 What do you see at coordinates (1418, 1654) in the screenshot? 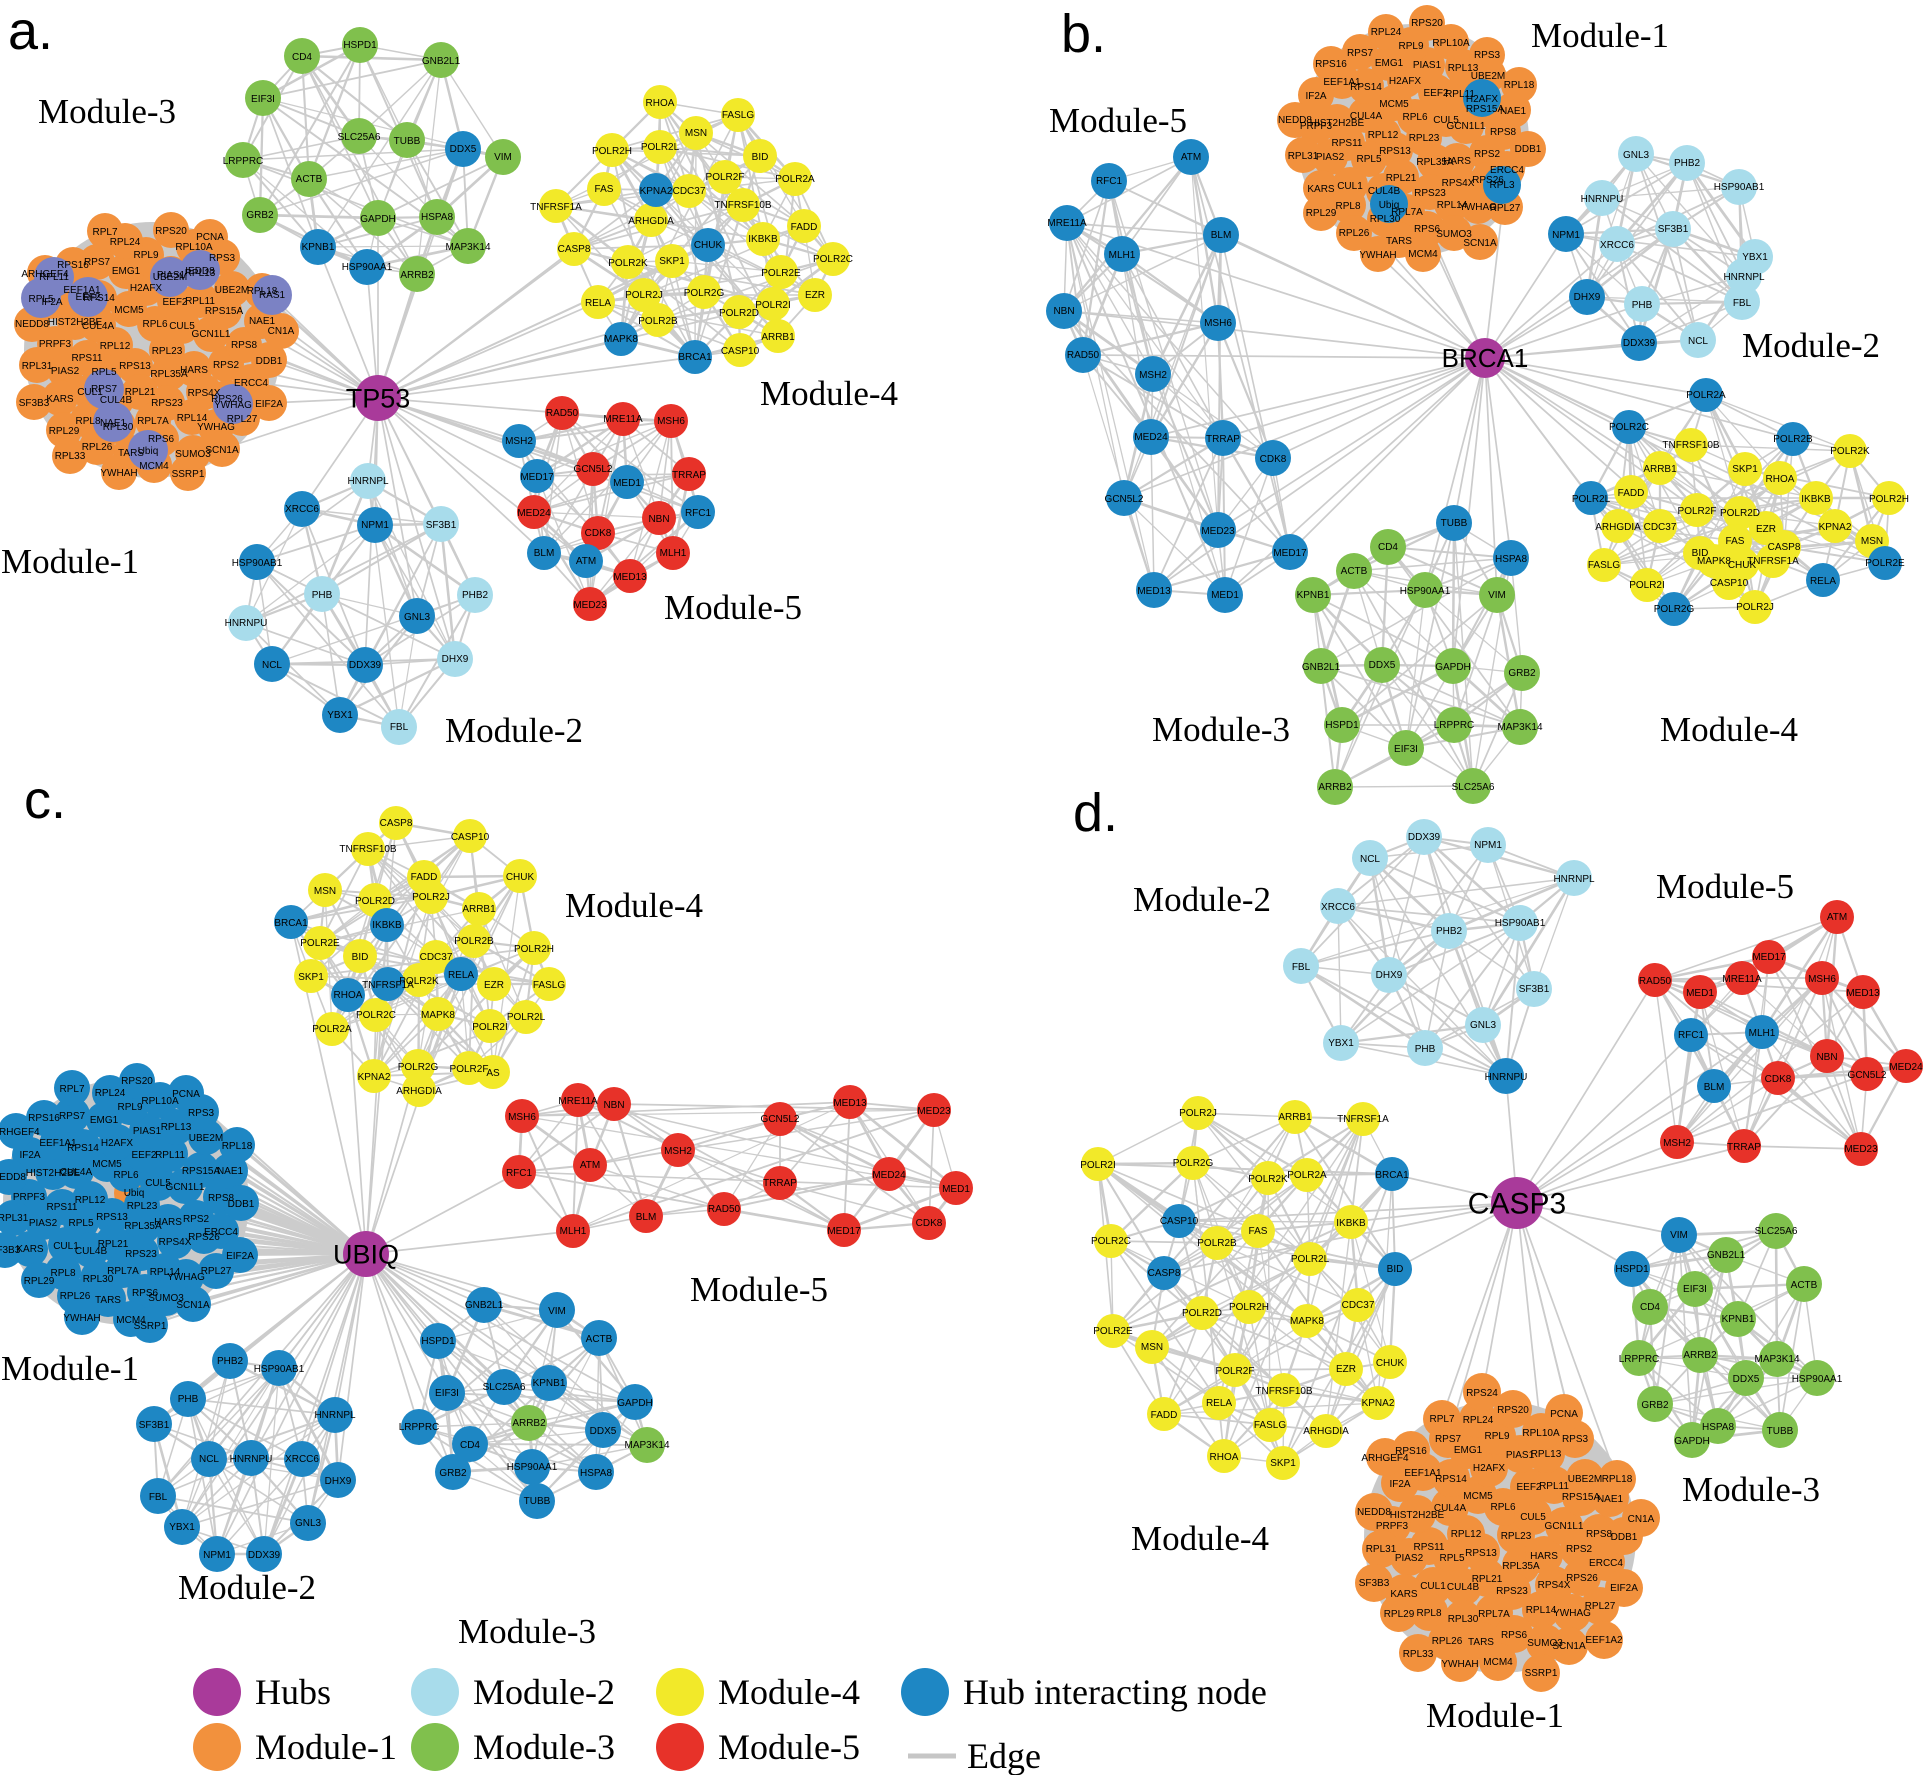
I see `svg-text: RPL33` at bounding box center [1418, 1654].